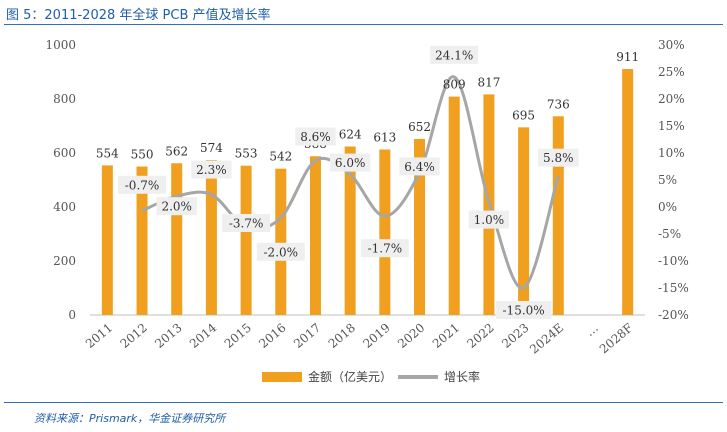 The width and height of the screenshot is (727, 432). Describe the element at coordinates (384, 137) in the screenshot. I see `bar-value-label: 613` at that location.